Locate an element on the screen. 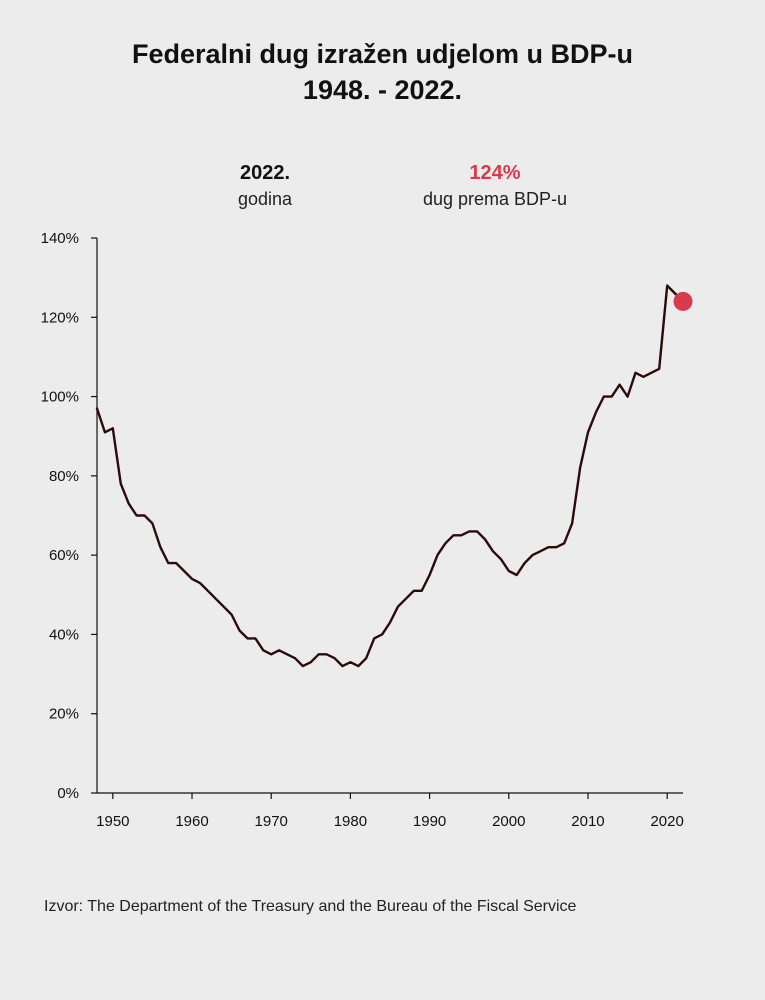 Image resolution: width=765 pixels, height=1000 pixels. y-tick-label: 60% is located at coordinates (64, 555).